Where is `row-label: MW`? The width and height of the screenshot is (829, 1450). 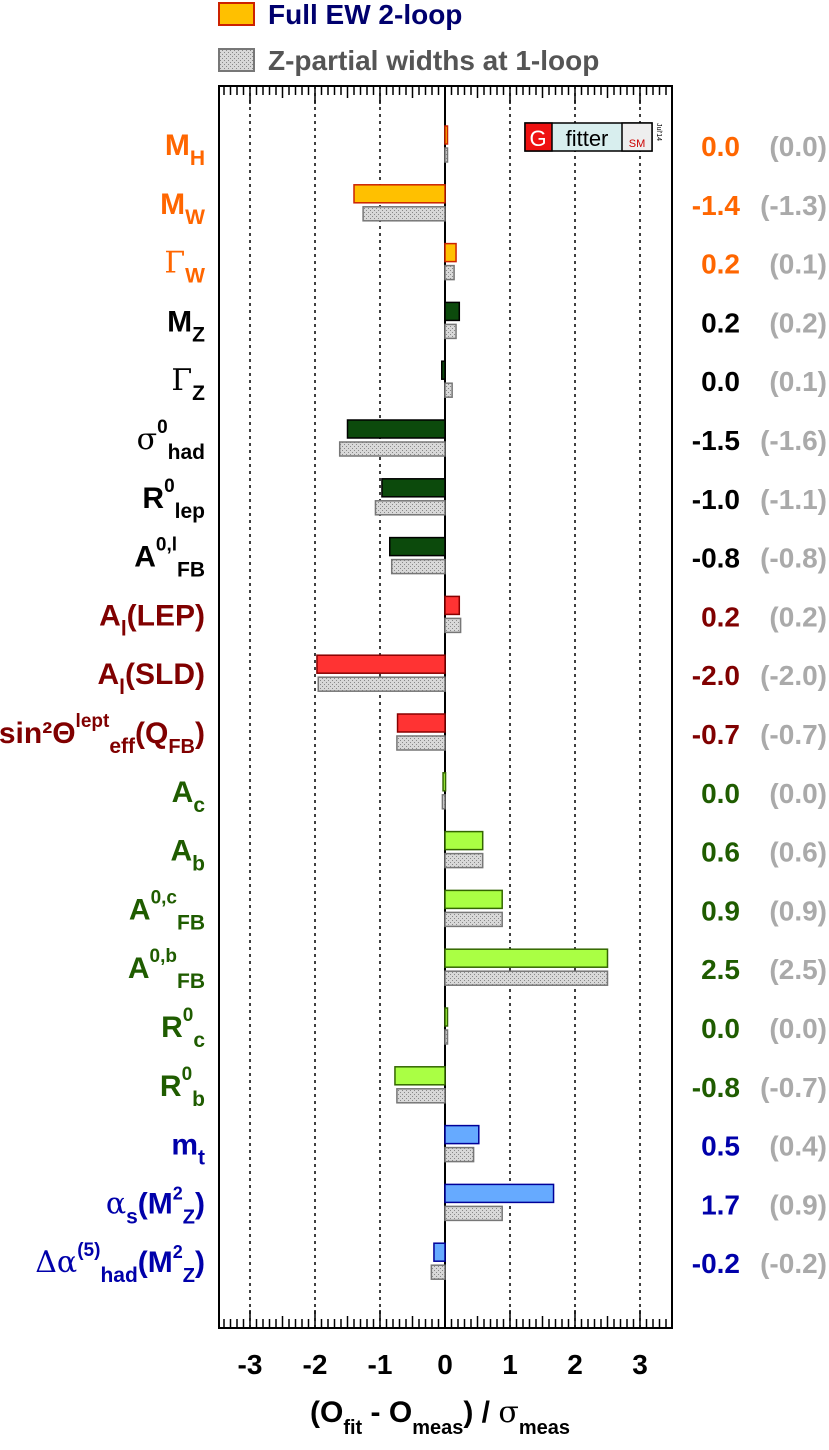 row-label: MW is located at coordinates (182, 208).